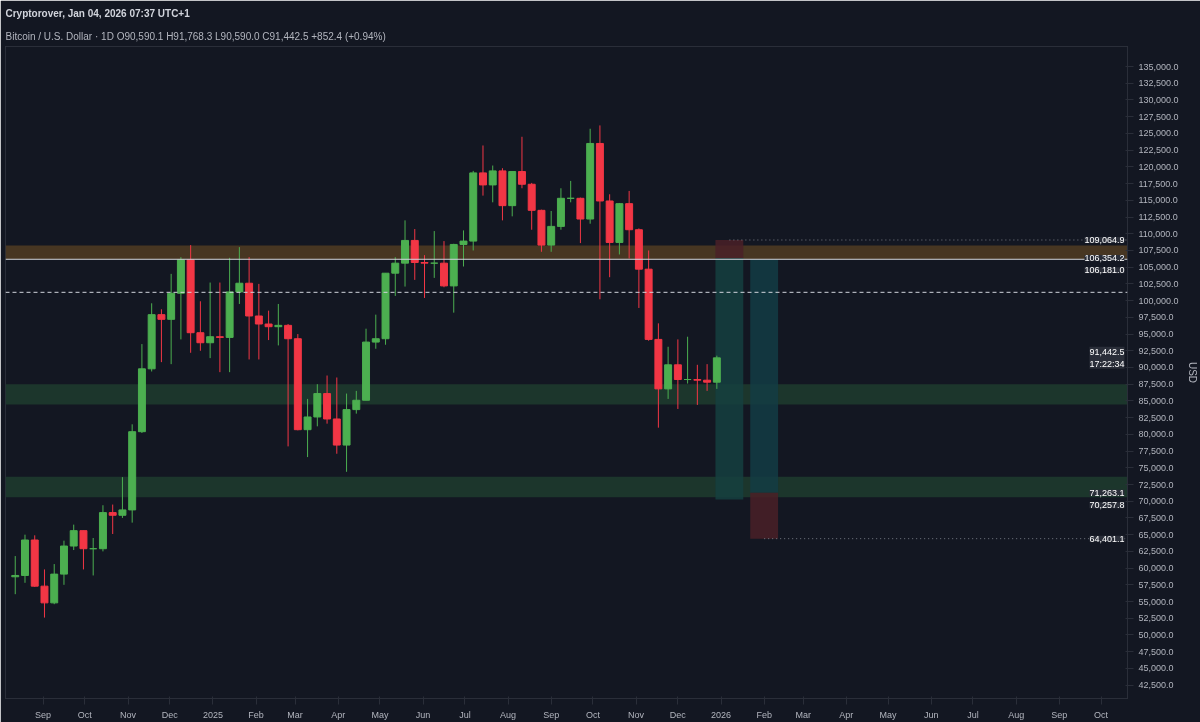  Describe the element at coordinates (1104, 270) in the screenshot. I see `ref-line-label: 106,181.0` at that location.